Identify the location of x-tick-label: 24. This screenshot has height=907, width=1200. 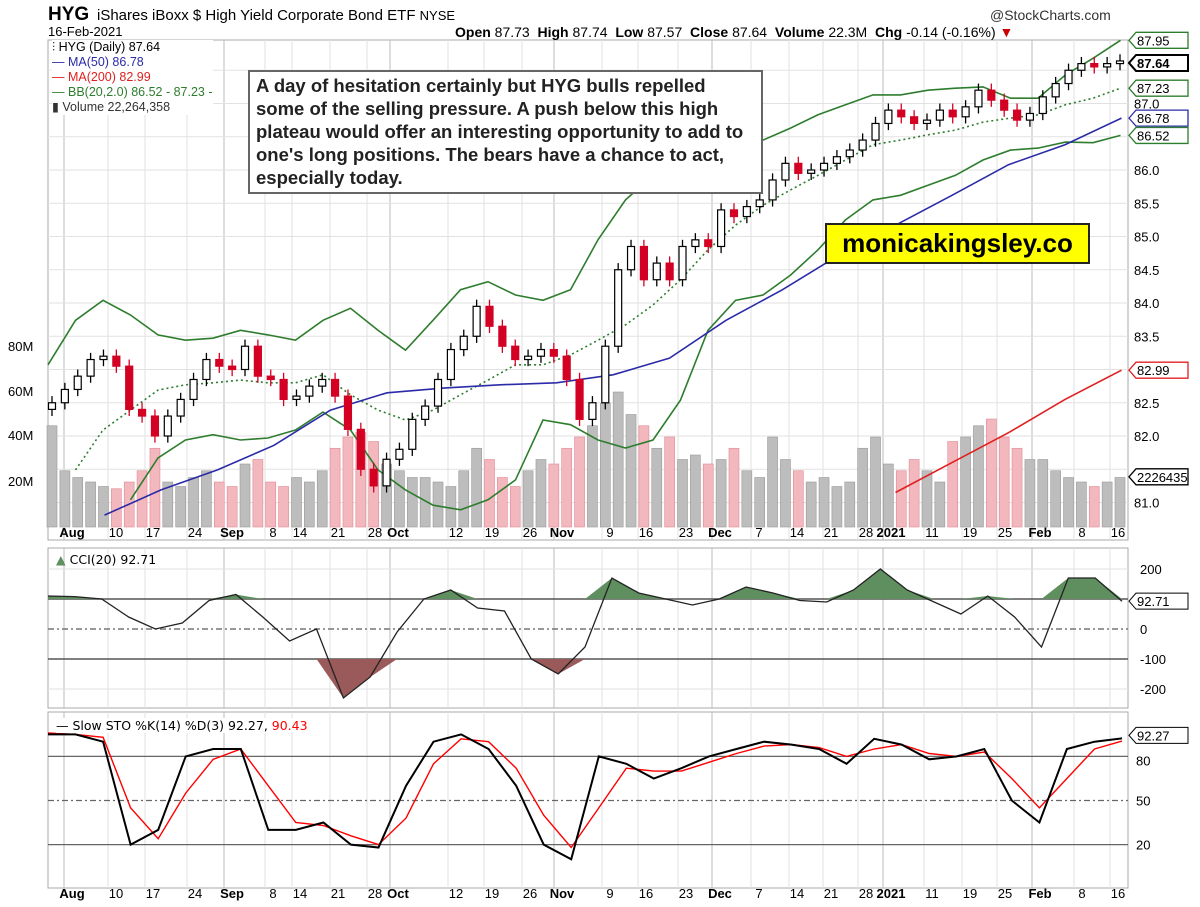
(195, 893).